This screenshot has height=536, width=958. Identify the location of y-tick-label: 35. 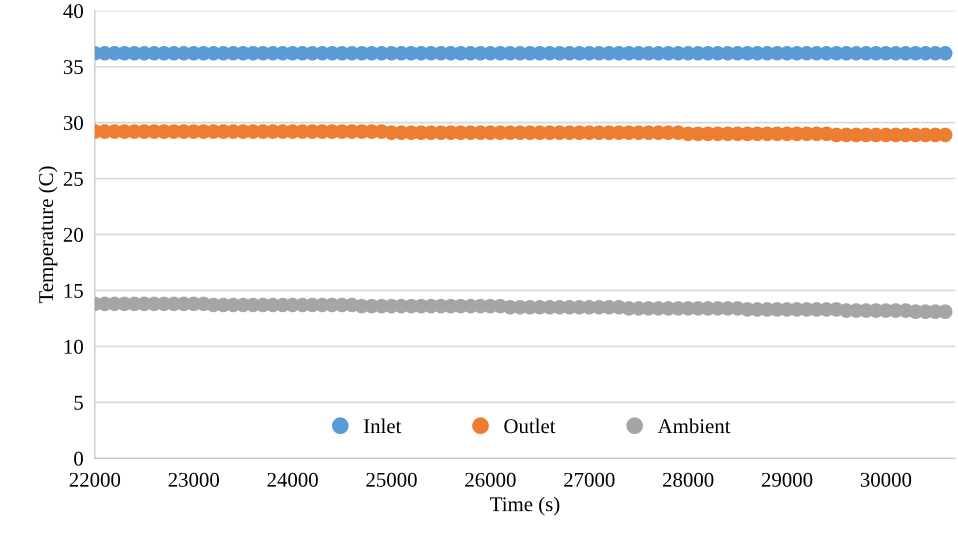
(73, 67).